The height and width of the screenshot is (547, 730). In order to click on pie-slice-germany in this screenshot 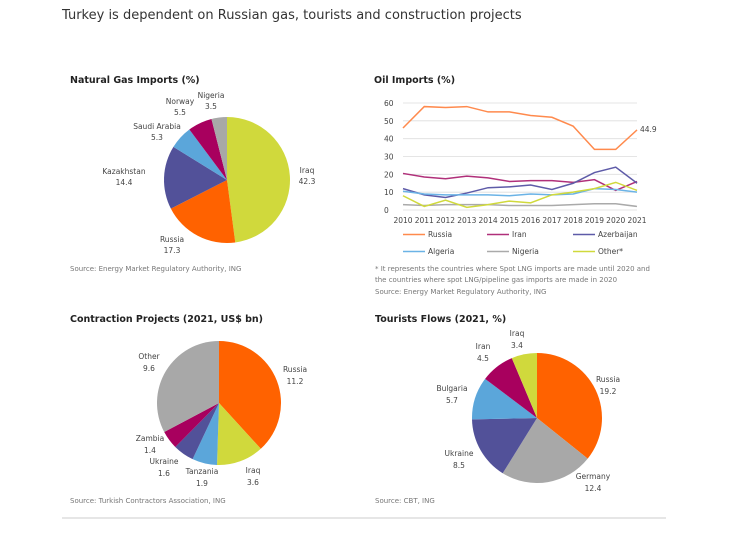, I will do `click(545, 451)`.